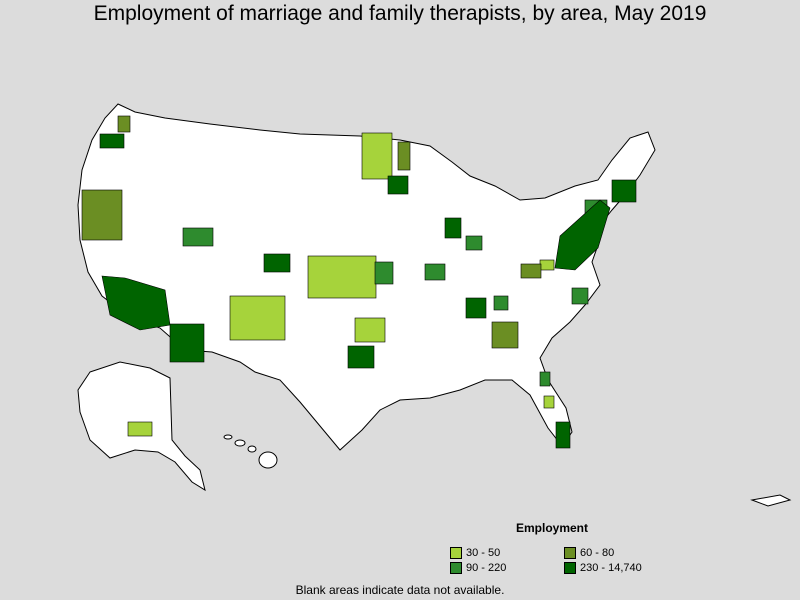 This screenshot has height=600, width=800. I want to click on legend-item-30-50: 30 - 50, so click(475, 553).